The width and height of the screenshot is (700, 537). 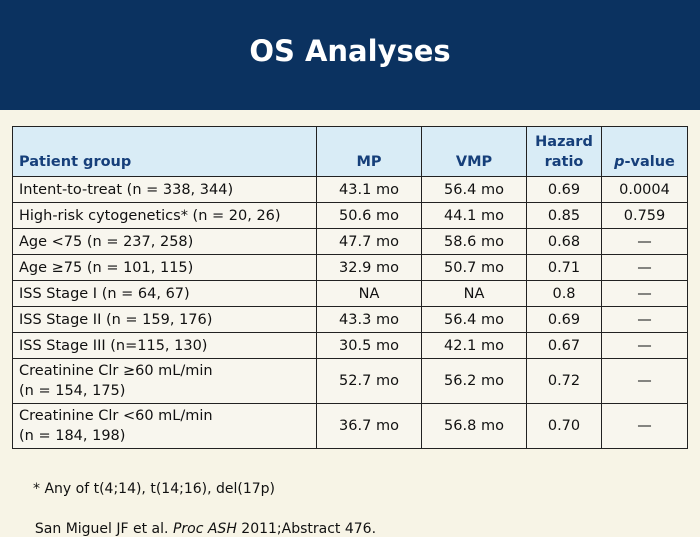 What do you see at coordinates (369, 426) in the screenshot?
I see `cell: 36.7 mo` at bounding box center [369, 426].